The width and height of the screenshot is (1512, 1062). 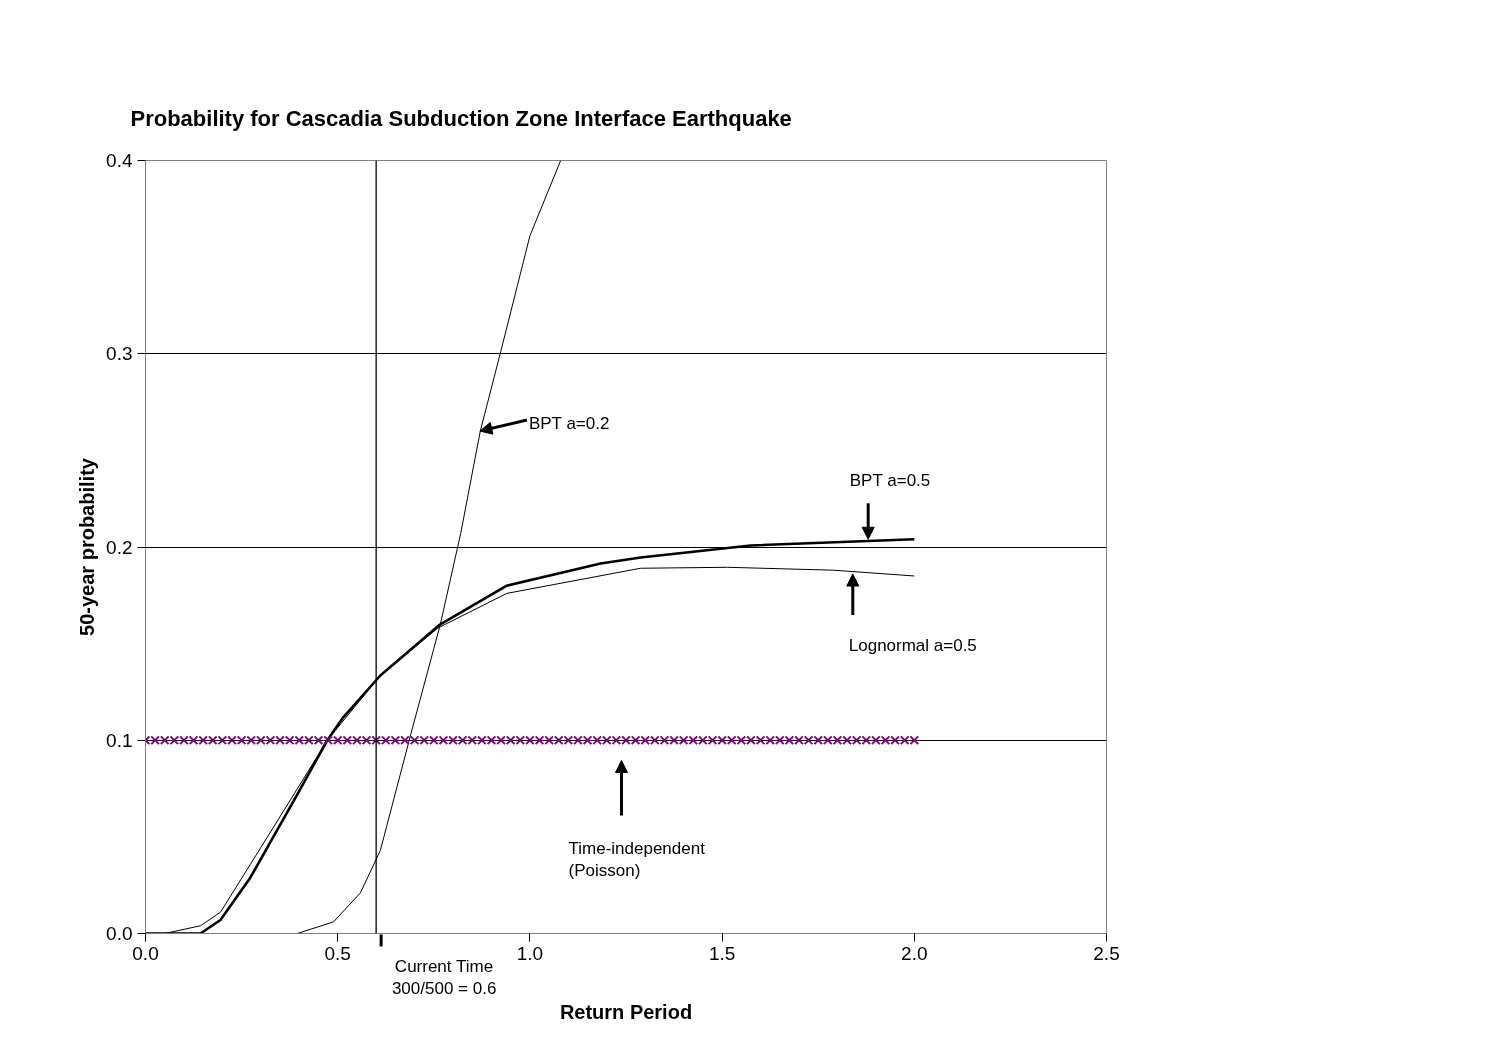 What do you see at coordinates (87, 546) in the screenshot?
I see `y-axis-title: 50-year probability` at bounding box center [87, 546].